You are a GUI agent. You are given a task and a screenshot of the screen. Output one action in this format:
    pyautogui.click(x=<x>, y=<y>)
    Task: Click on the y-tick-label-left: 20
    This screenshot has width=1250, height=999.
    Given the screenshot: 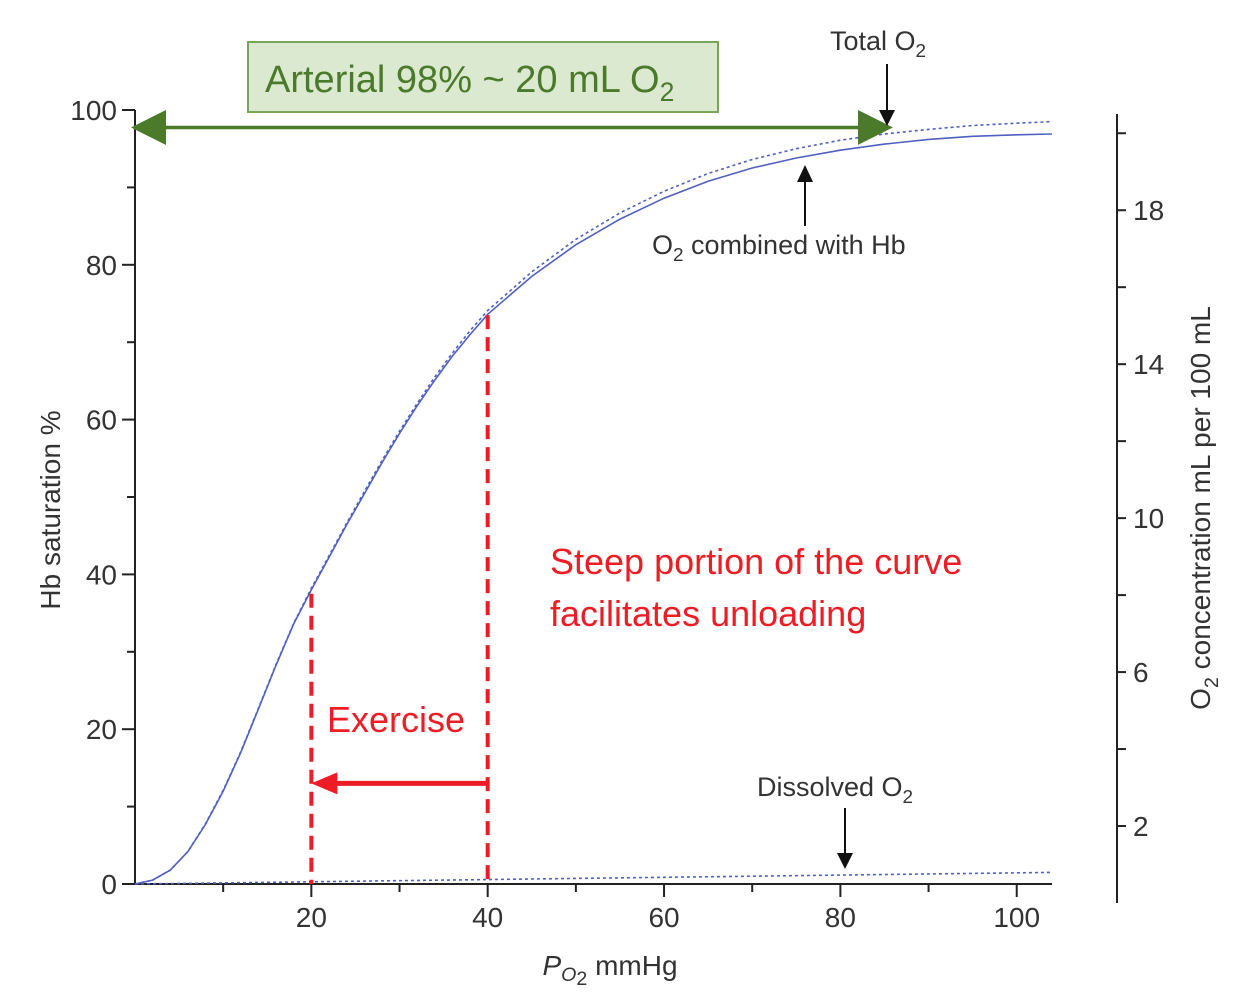 What is the action you would take?
    pyautogui.click(x=101, y=729)
    